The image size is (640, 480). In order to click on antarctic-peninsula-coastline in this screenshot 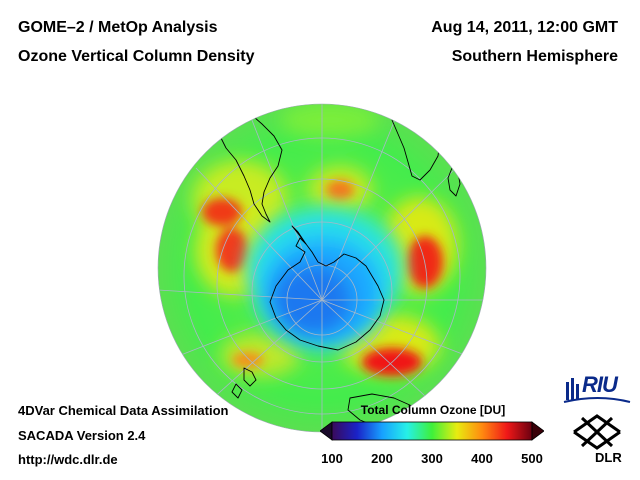, I will do `click(299, 235)`.